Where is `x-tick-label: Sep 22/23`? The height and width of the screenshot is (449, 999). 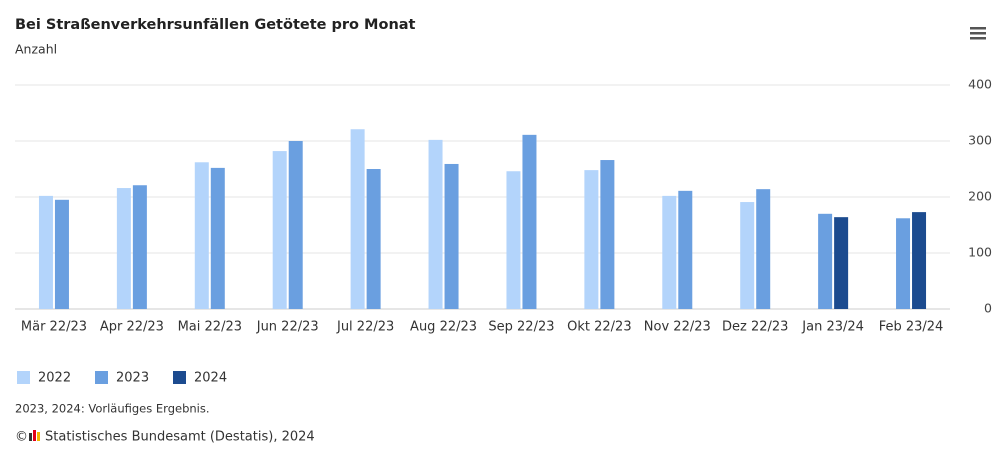
x-tick-label: Sep 22/23 is located at coordinates (521, 327).